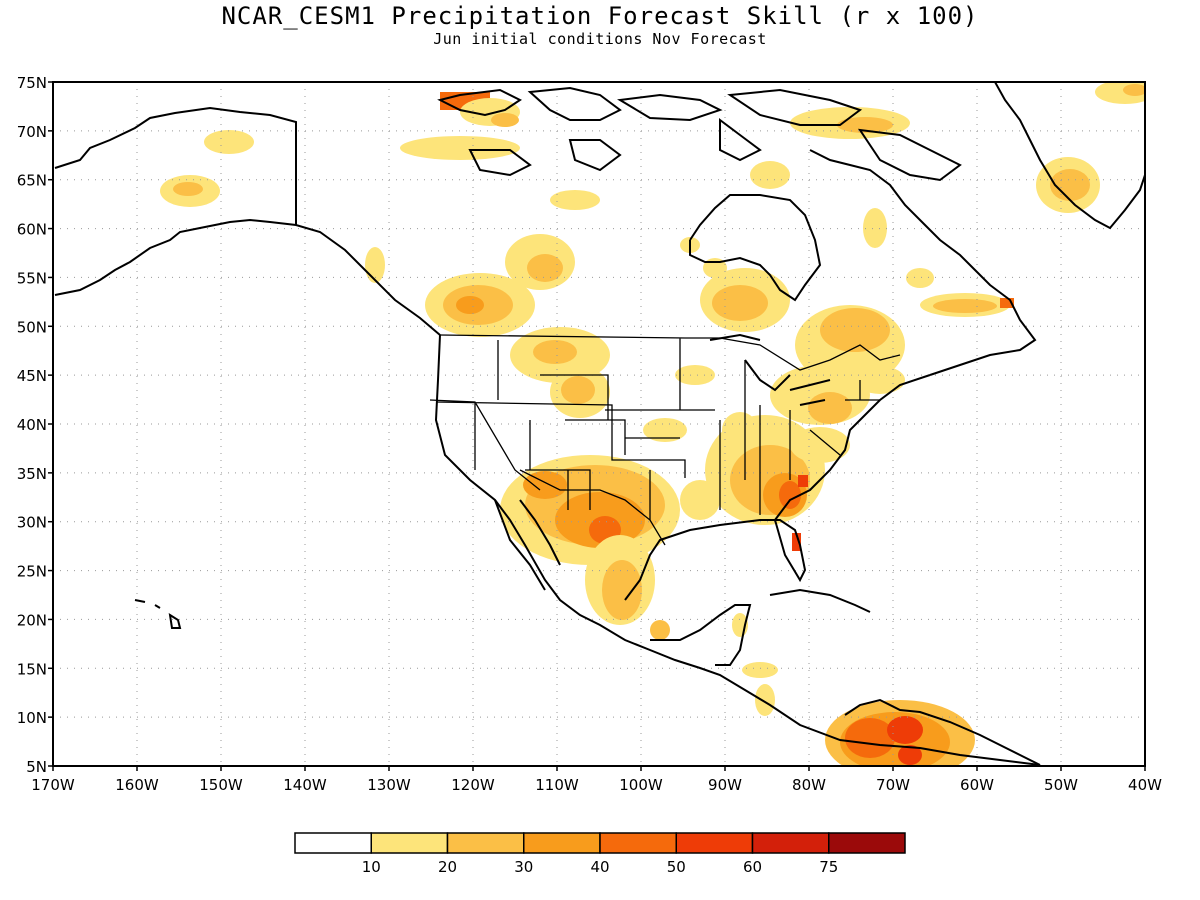 Image resolution: width=1200 pixels, height=900 pixels. Describe the element at coordinates (447, 867) in the screenshot. I see `colorbar-label: 20` at that location.